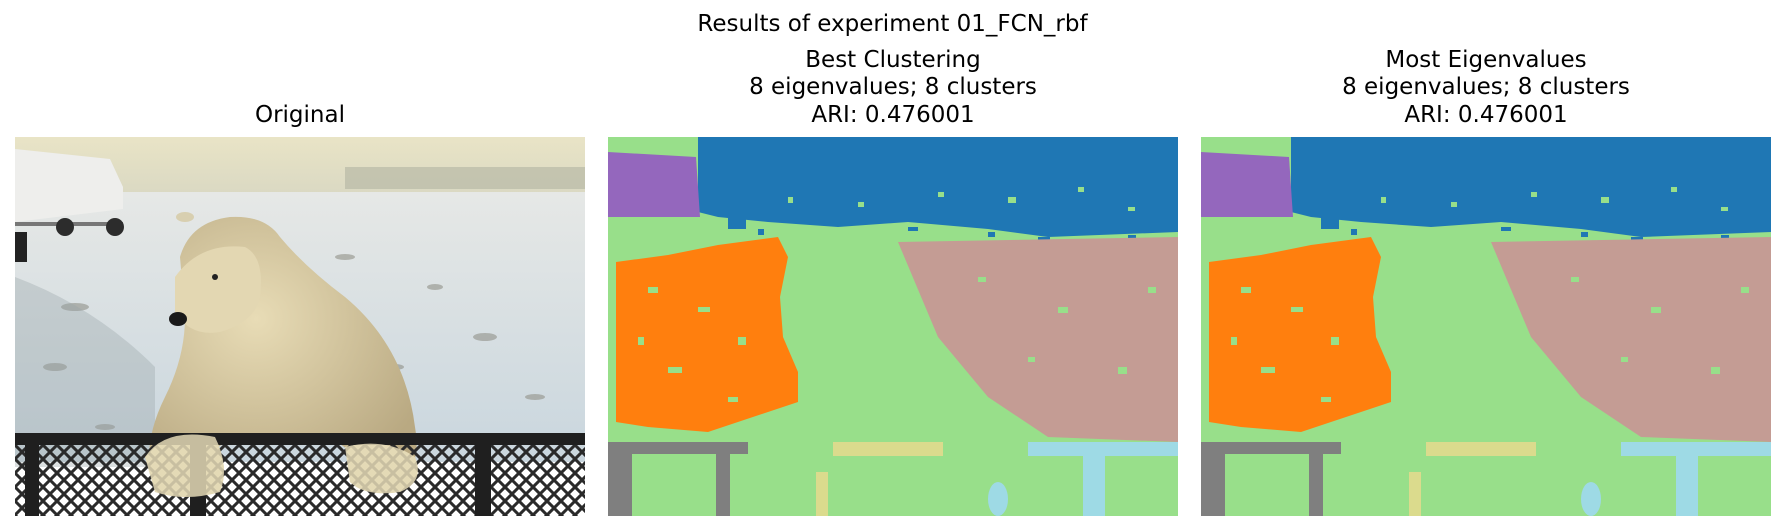  Describe the element at coordinates (299, 115) in the screenshot. I see `panel-title-original: Original` at that location.